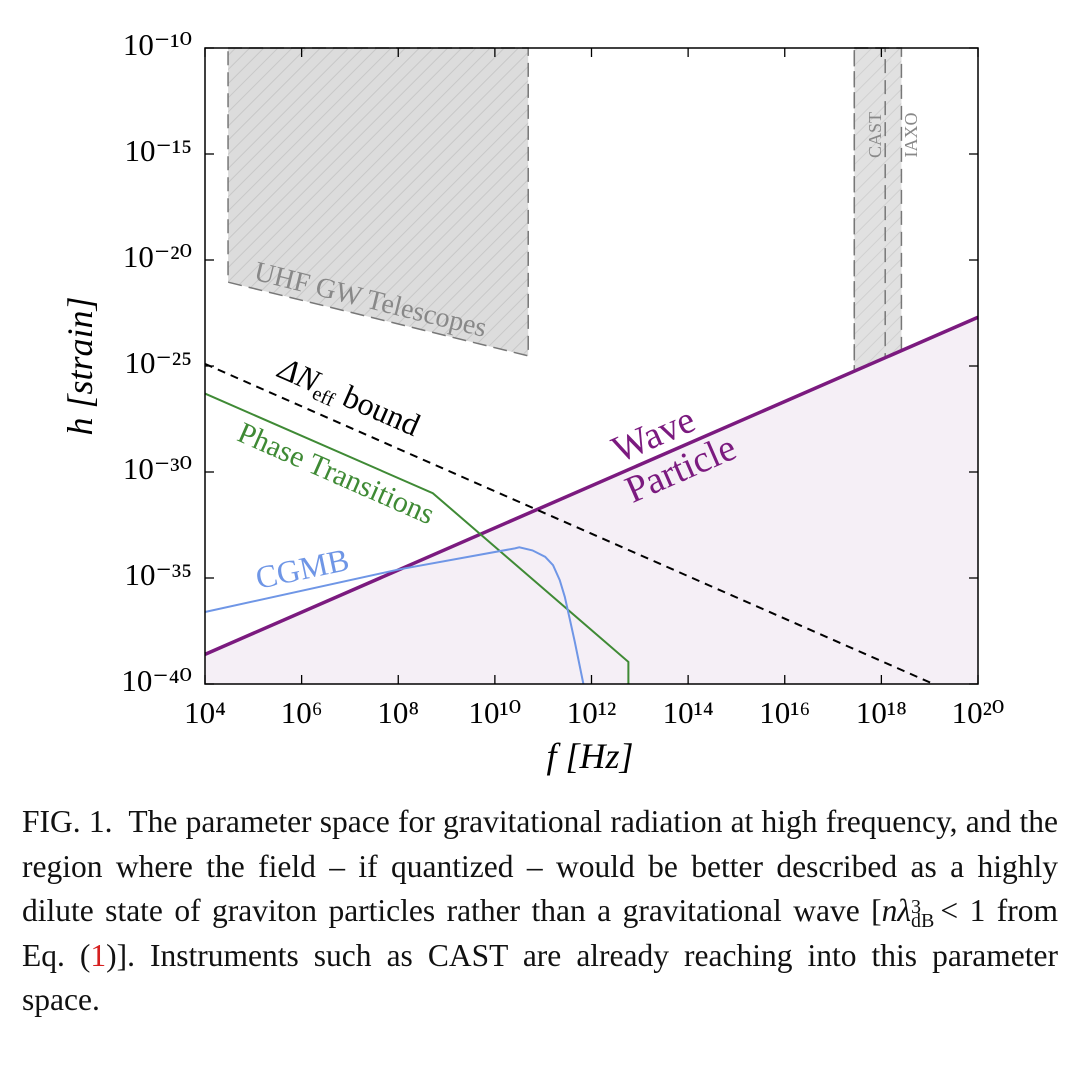  Describe the element at coordinates (158, 150) in the screenshot. I see `y-tick-label: 10⁻¹⁵` at that location.